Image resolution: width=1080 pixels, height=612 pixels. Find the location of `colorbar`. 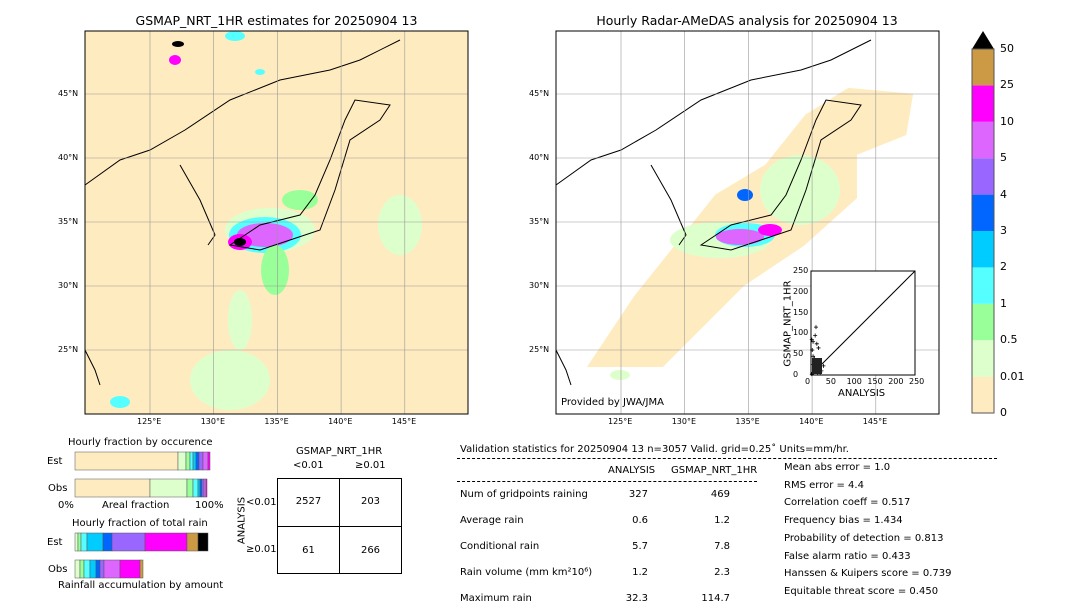

colorbar is located at coordinates (983, 222).